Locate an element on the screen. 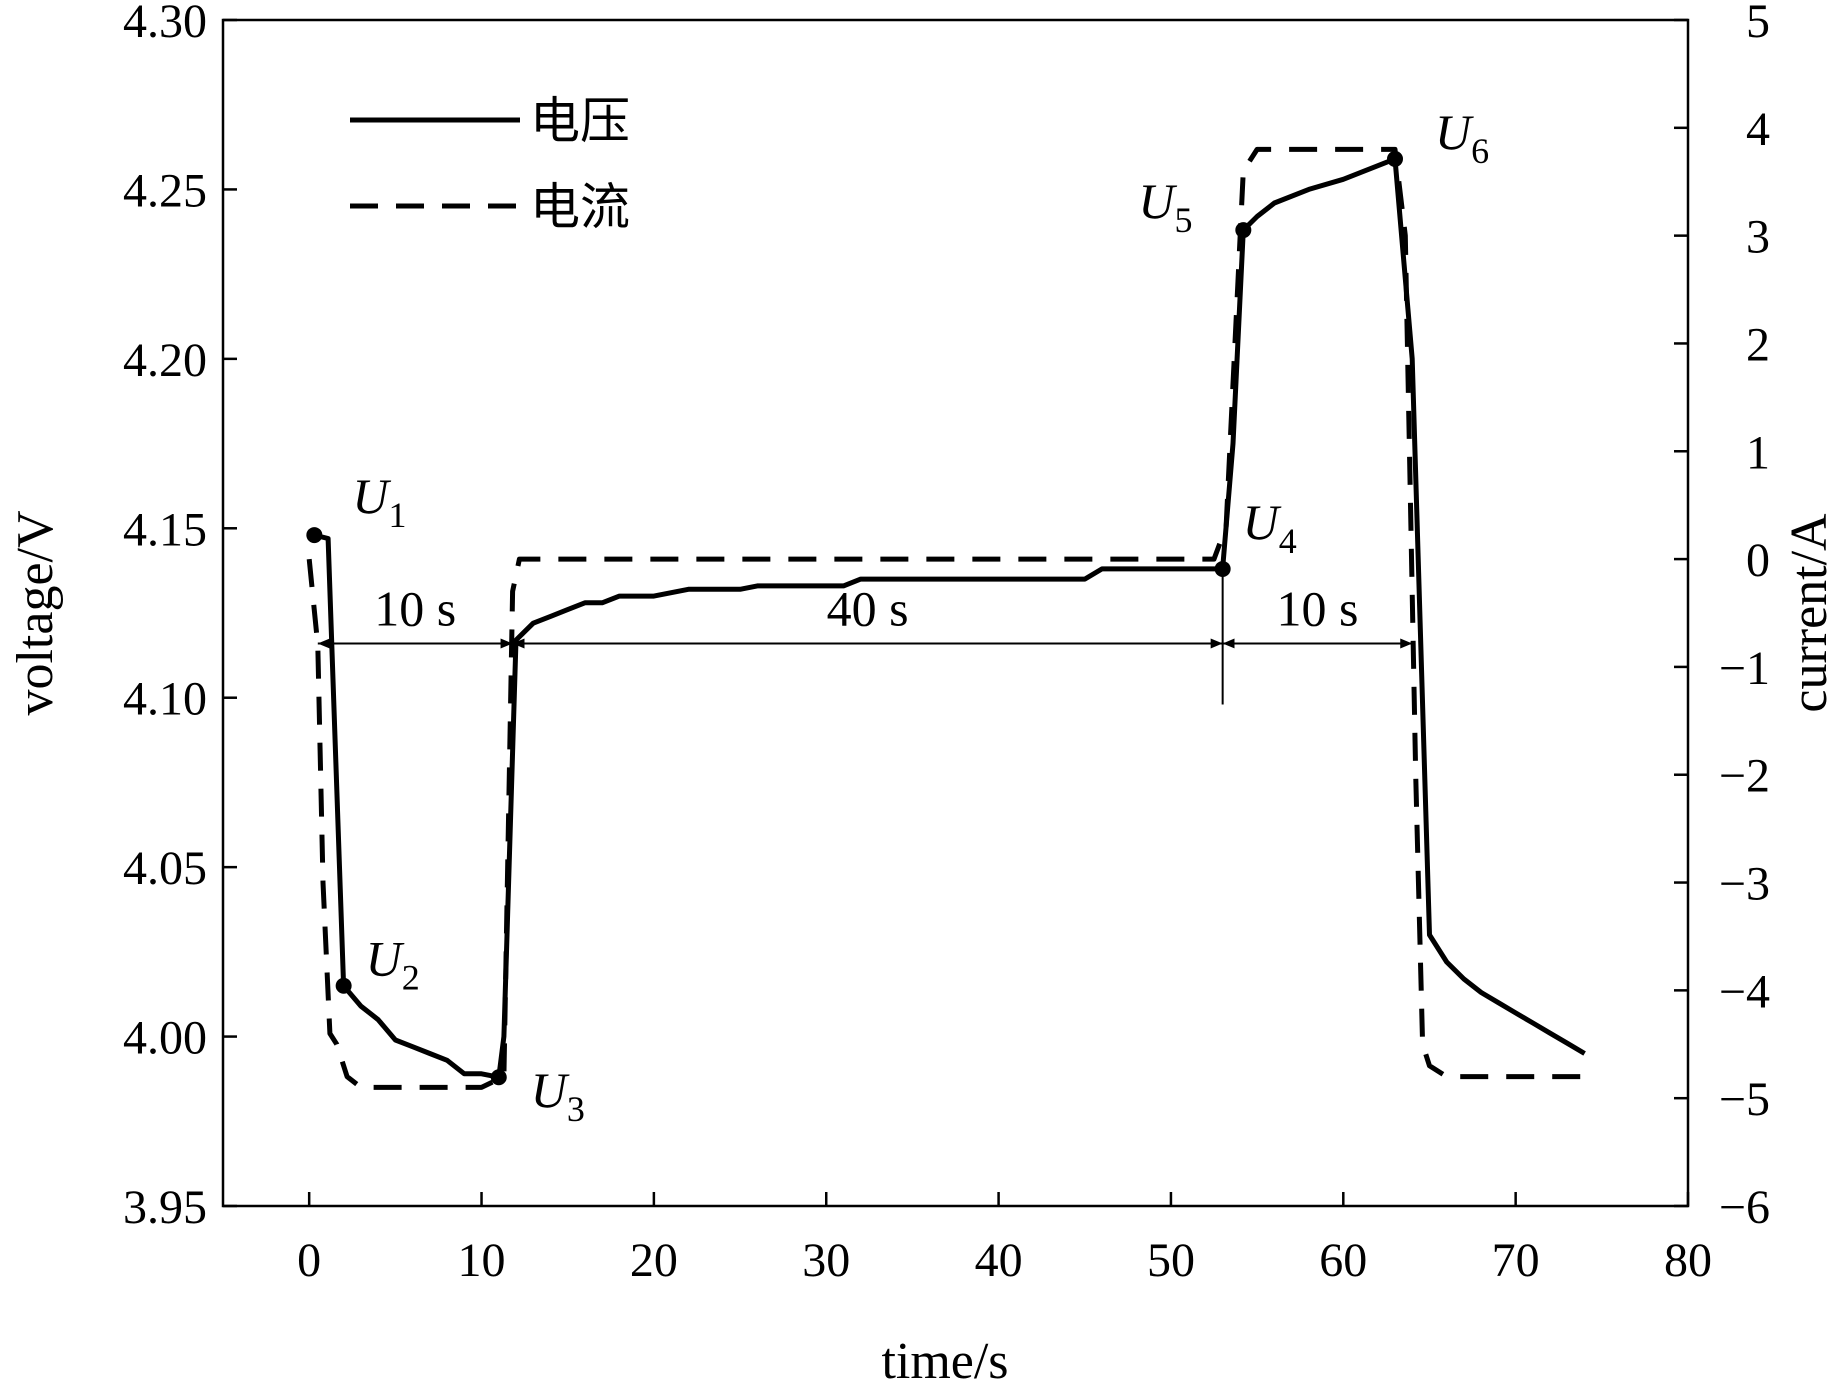 The image size is (1841, 1391). x-tick-label: 20 is located at coordinates (654, 1260).